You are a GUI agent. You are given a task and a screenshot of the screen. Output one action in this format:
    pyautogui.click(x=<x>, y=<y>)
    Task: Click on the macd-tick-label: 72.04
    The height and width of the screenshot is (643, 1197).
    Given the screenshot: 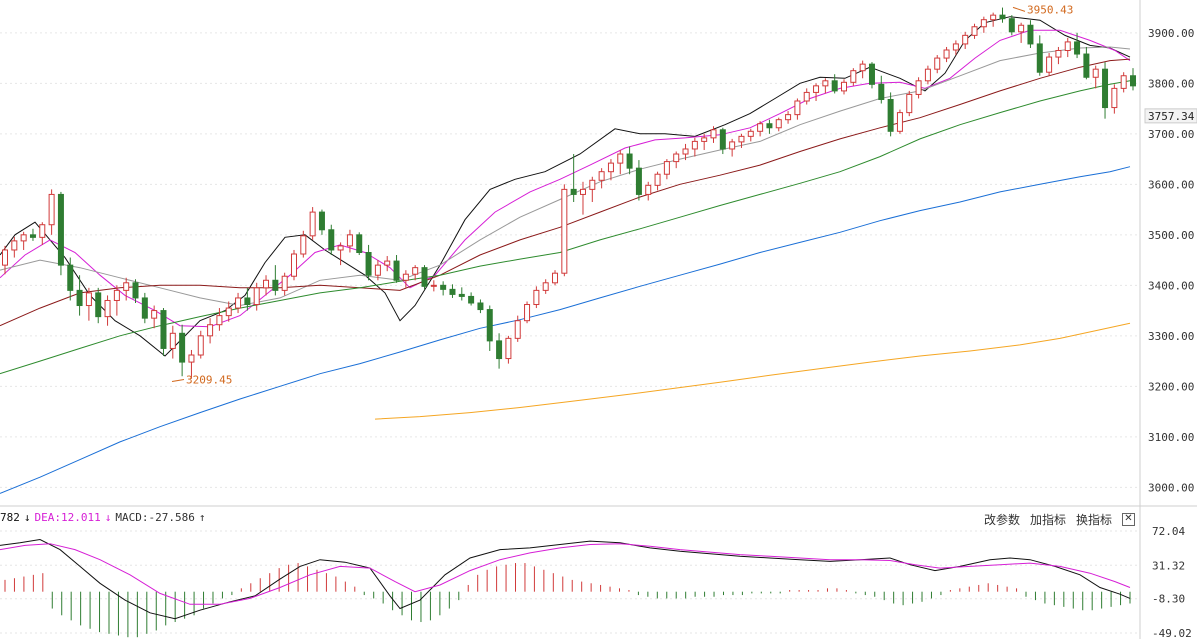 What is the action you would take?
    pyautogui.click(x=1168, y=531)
    